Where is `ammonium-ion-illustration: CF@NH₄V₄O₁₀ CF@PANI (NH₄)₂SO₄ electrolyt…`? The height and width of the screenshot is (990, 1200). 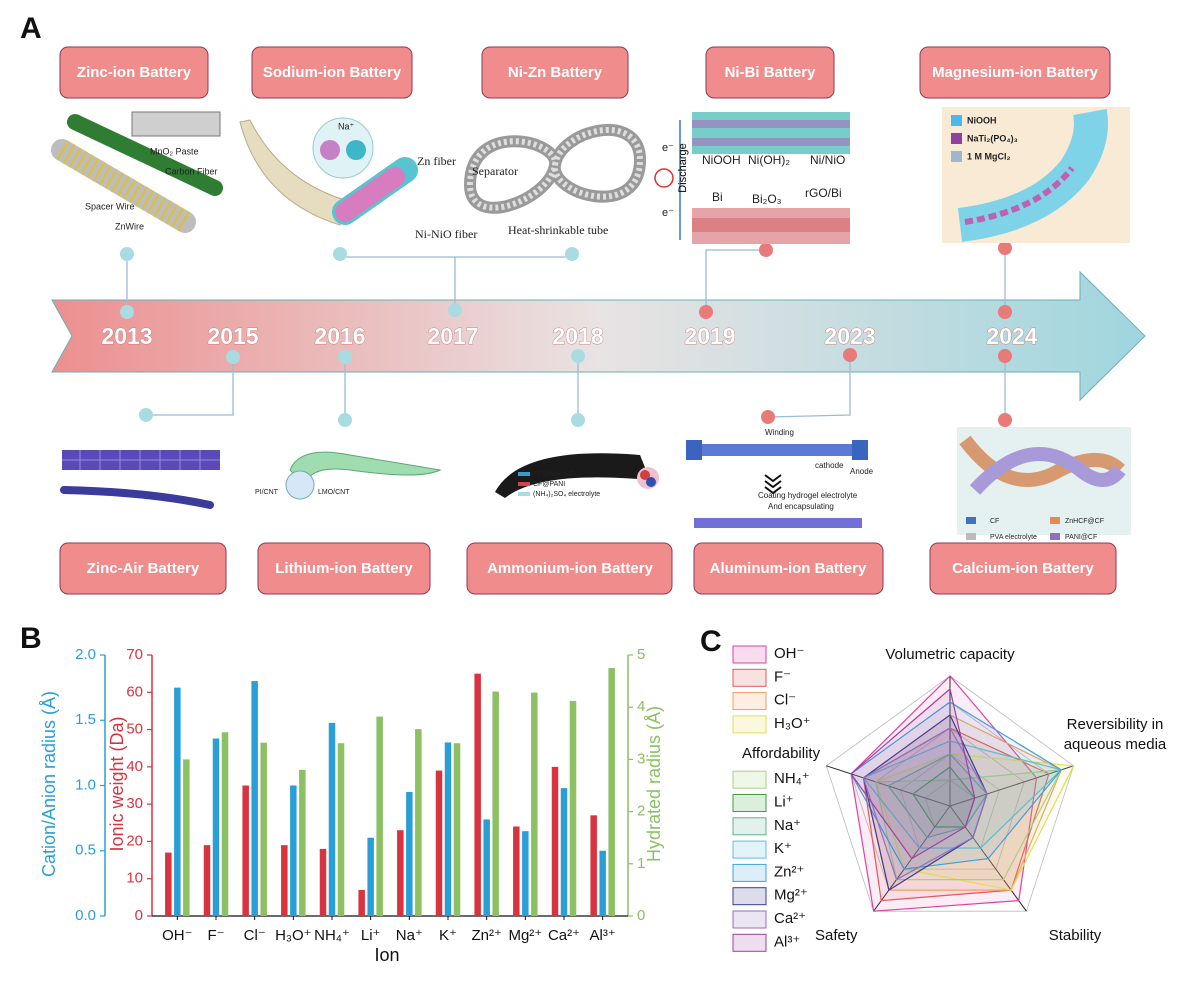
ammonium-ion-illustration: CF@NH₄V₄O₁₀ CF@PANI (NH₄)₂SO₄ electrolyt… is located at coordinates (577, 475).